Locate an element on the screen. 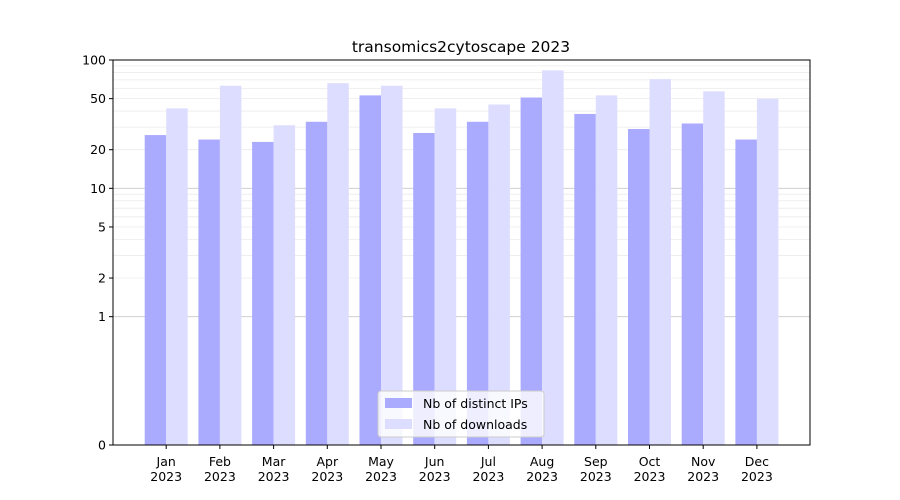  y-tick-label: 100 is located at coordinates (94, 60).